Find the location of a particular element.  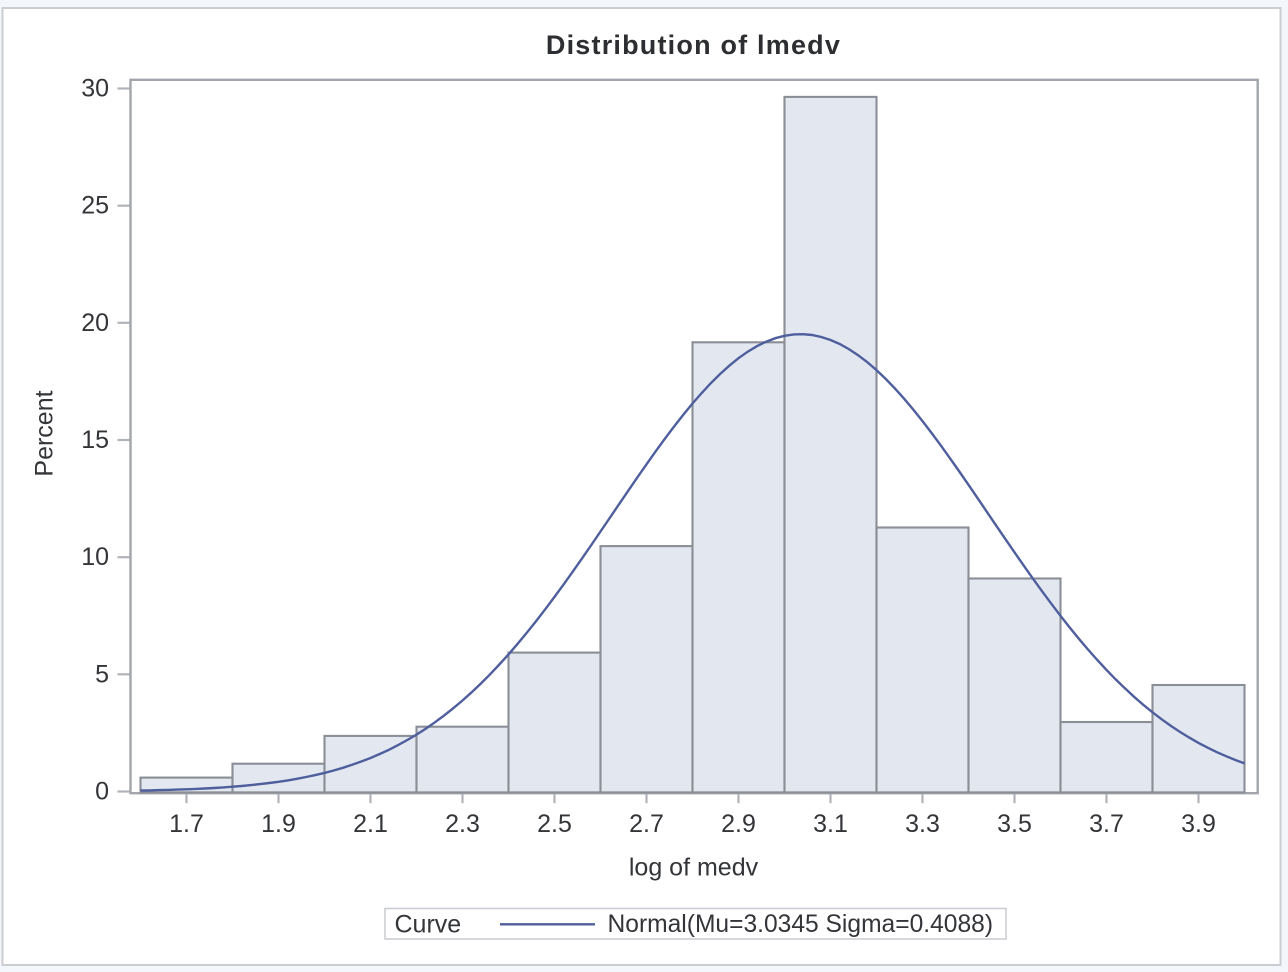

svg-text: 15 is located at coordinates (95, 440).